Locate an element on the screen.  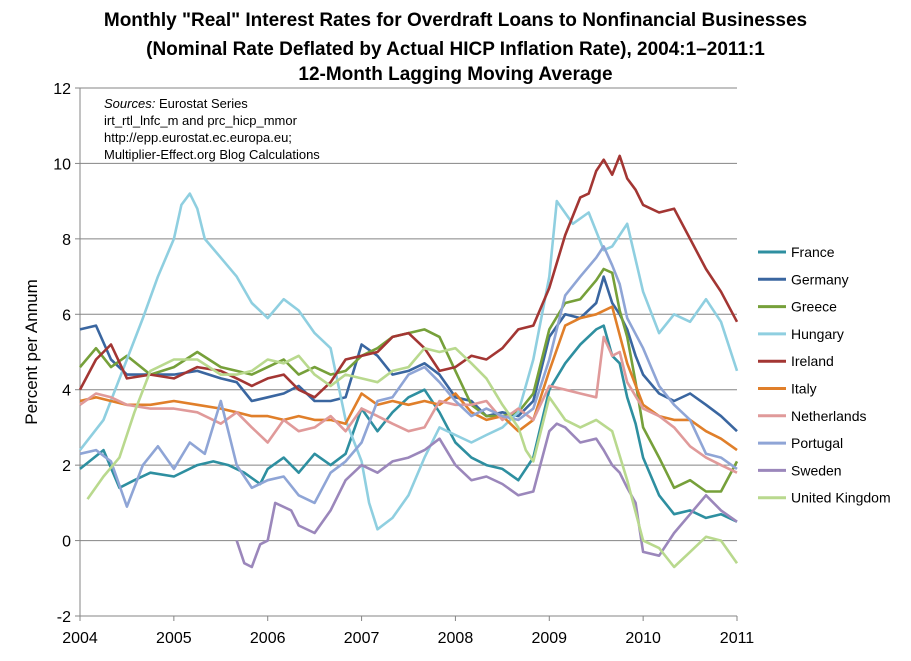
legend-label-portugal: Portugal is located at coordinates (817, 443).